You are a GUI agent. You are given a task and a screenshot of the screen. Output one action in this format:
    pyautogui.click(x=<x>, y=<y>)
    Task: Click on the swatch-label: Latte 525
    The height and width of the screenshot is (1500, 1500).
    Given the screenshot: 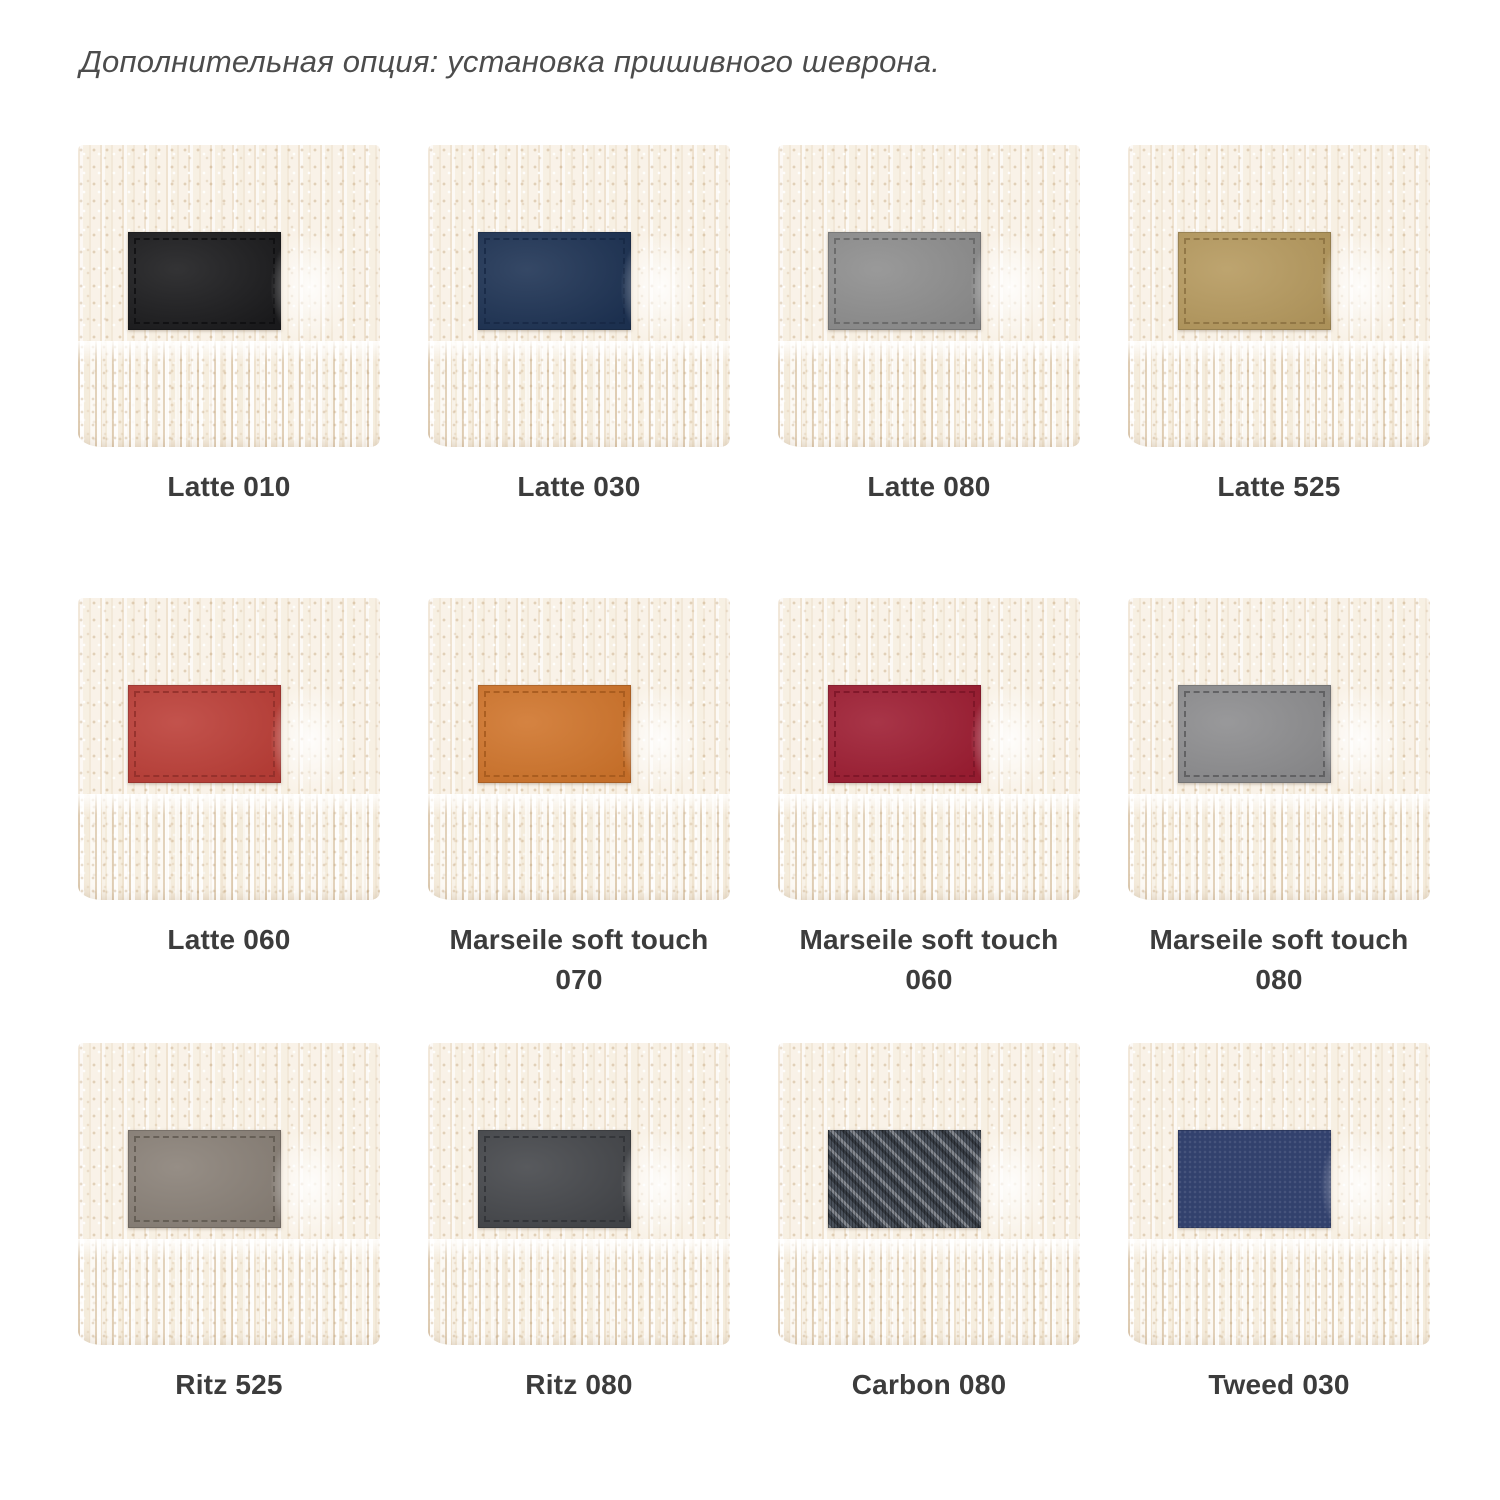 What is the action you would take?
    pyautogui.click(x=1279, y=486)
    